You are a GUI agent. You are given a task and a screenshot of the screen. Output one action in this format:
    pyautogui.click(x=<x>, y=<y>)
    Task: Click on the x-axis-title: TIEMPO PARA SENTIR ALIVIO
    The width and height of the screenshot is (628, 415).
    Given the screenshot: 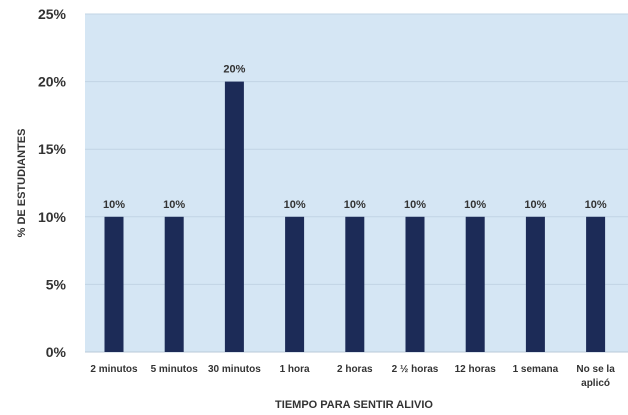 What is the action you would take?
    pyautogui.click(x=354, y=405)
    